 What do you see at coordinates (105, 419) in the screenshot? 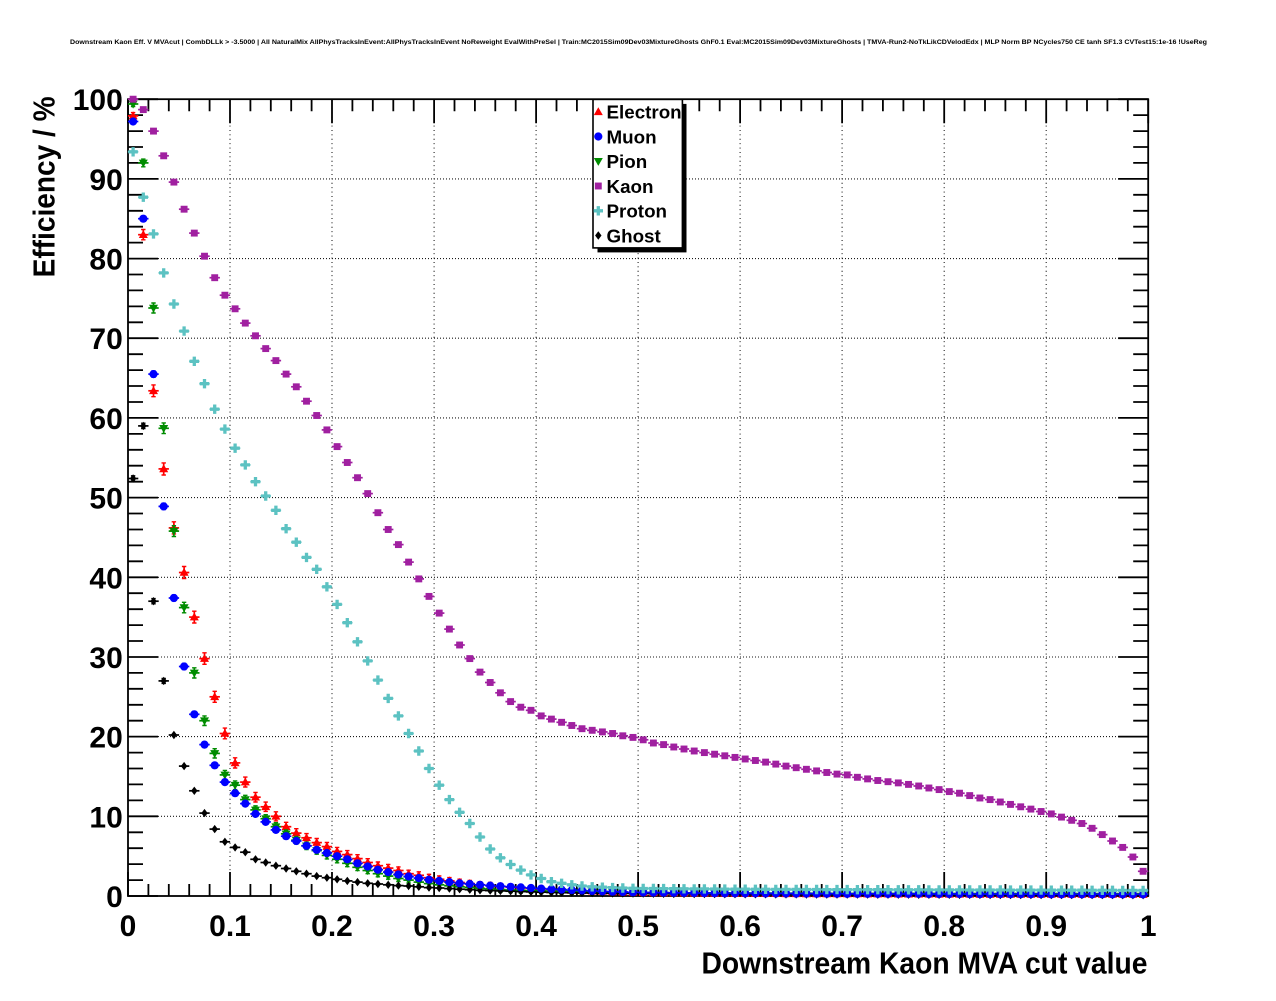
I see `svg-text: 60` at bounding box center [105, 419].